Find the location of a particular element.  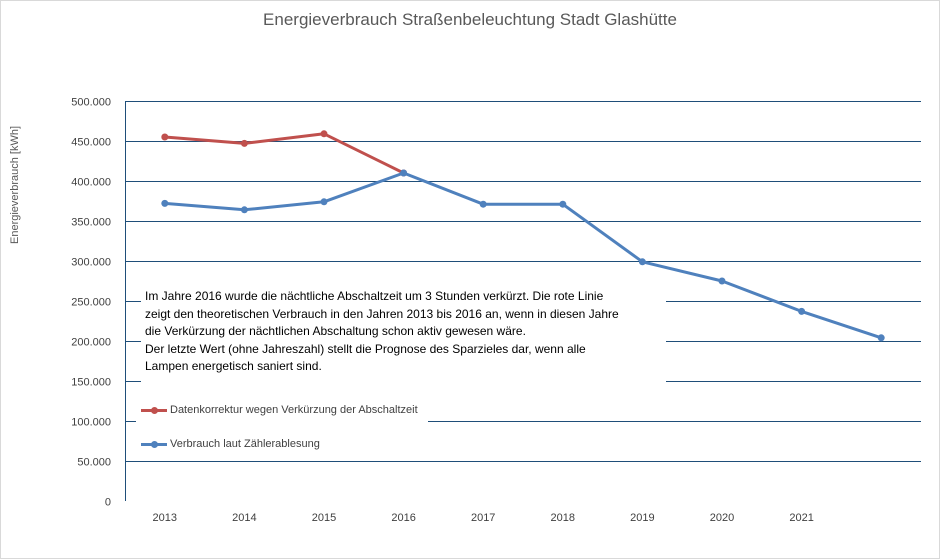

y-tick-label: 200.000 is located at coordinates (91, 343).